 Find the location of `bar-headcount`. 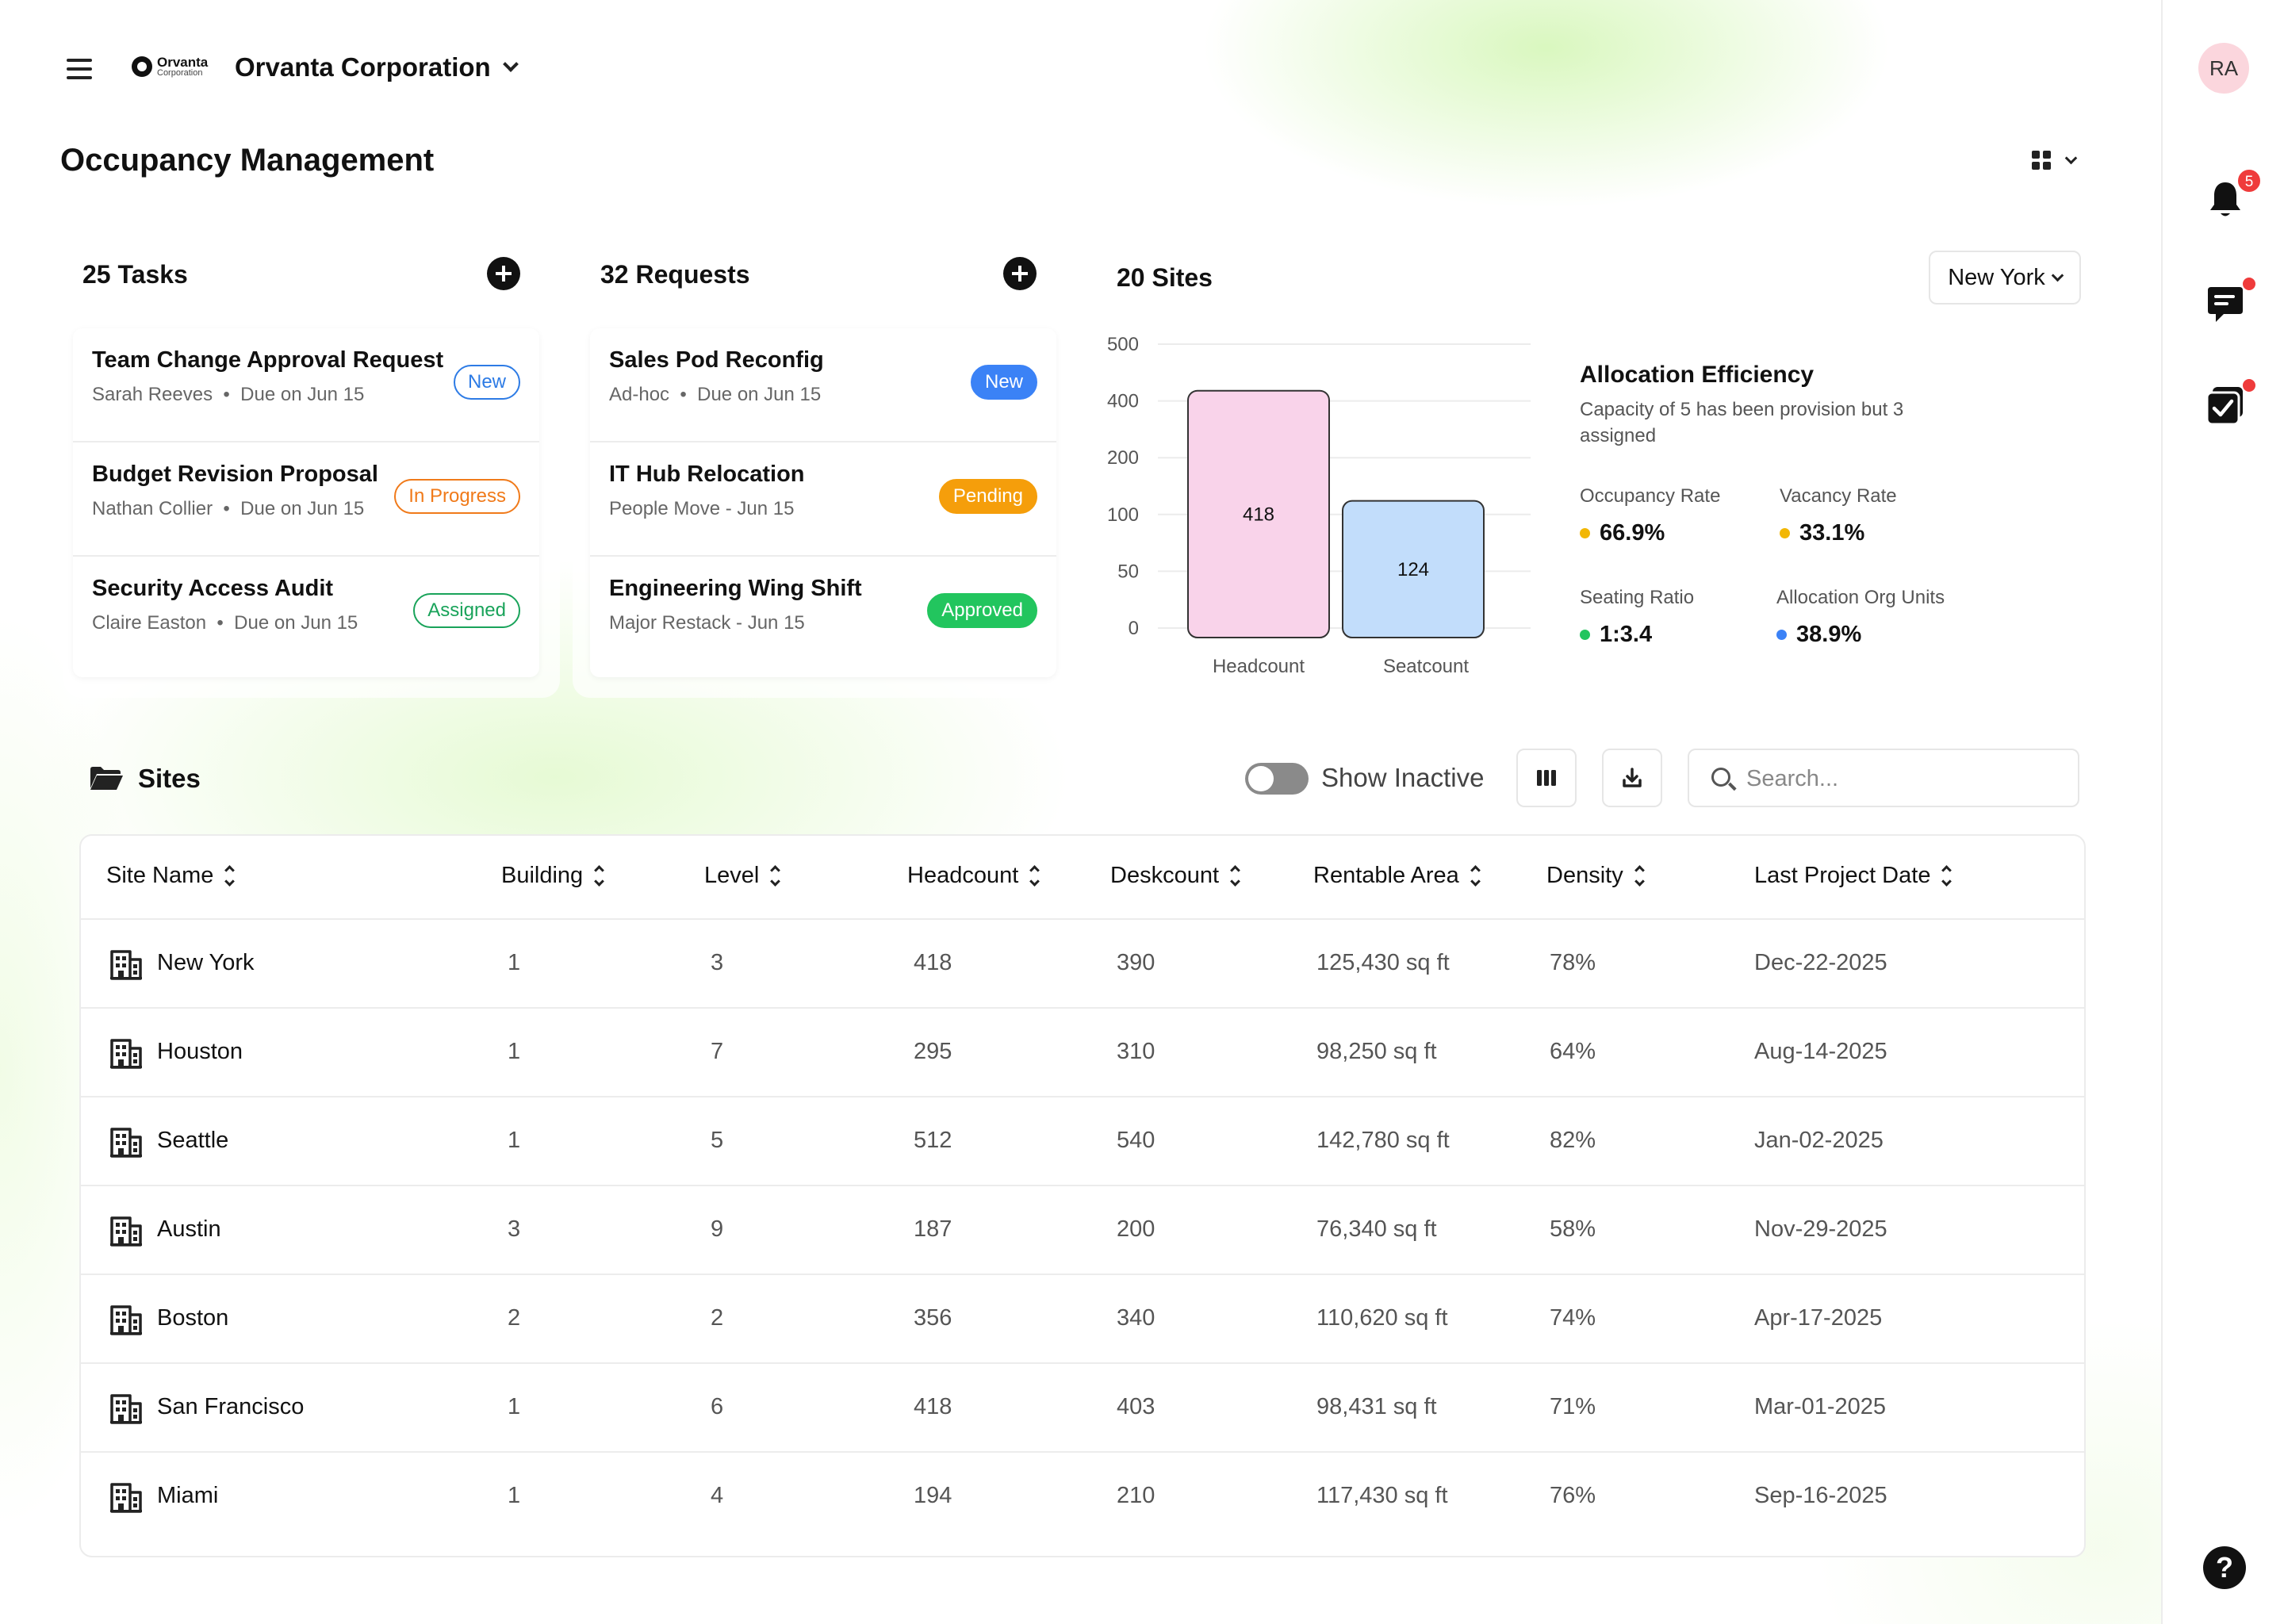

bar-headcount is located at coordinates (1258, 513).